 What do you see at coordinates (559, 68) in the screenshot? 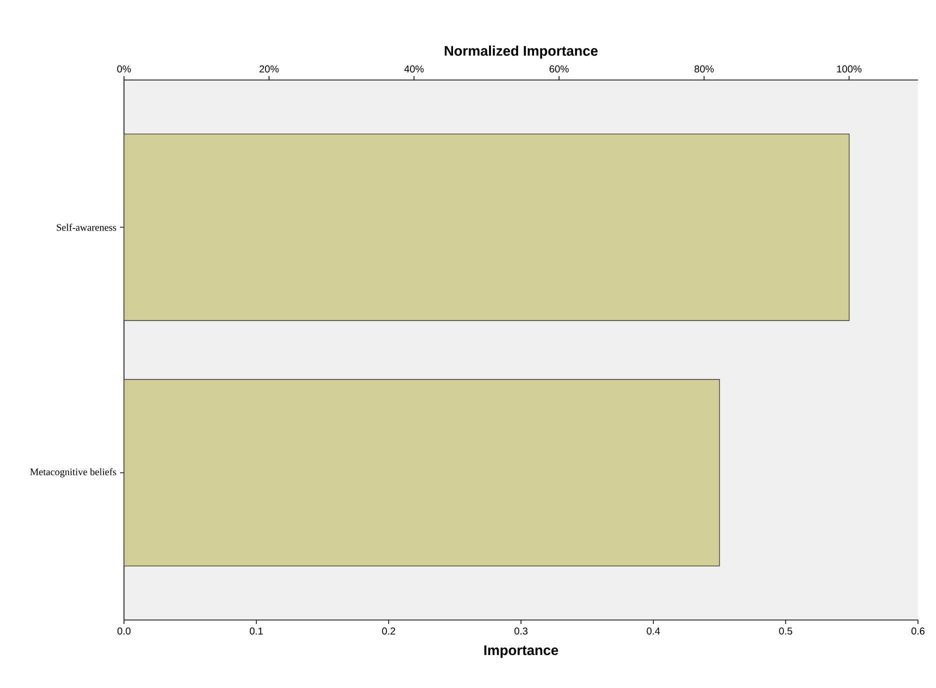
I see `x2-tick-label: 60%` at bounding box center [559, 68].